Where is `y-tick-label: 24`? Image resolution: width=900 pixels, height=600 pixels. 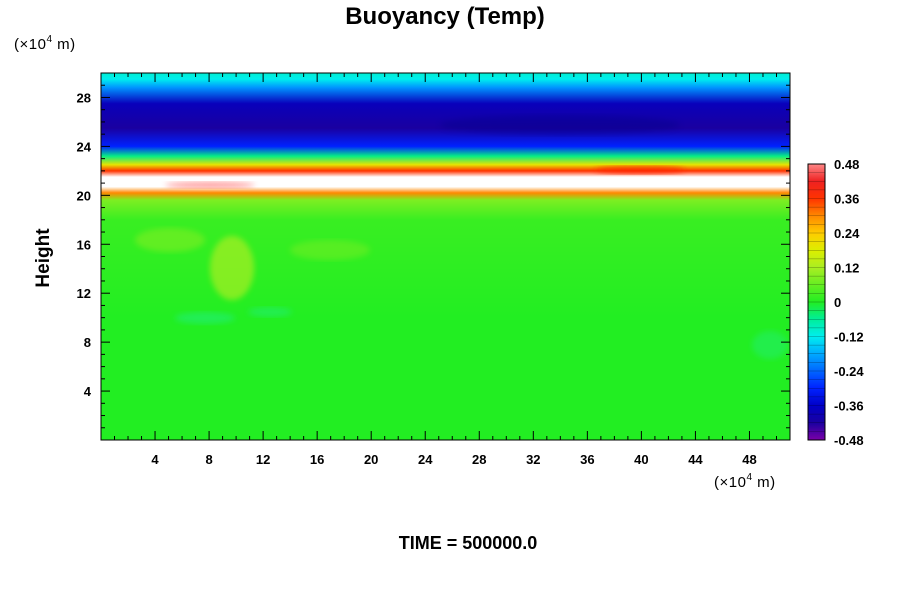
y-tick-label: 24 is located at coordinates (84, 146).